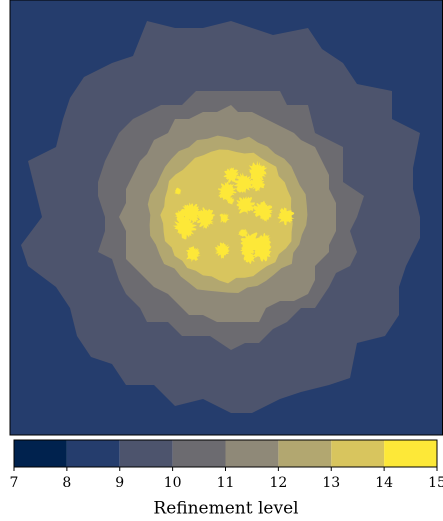 This screenshot has height=521, width=443. I want to click on colorbar-tick-label: 11, so click(226, 483).